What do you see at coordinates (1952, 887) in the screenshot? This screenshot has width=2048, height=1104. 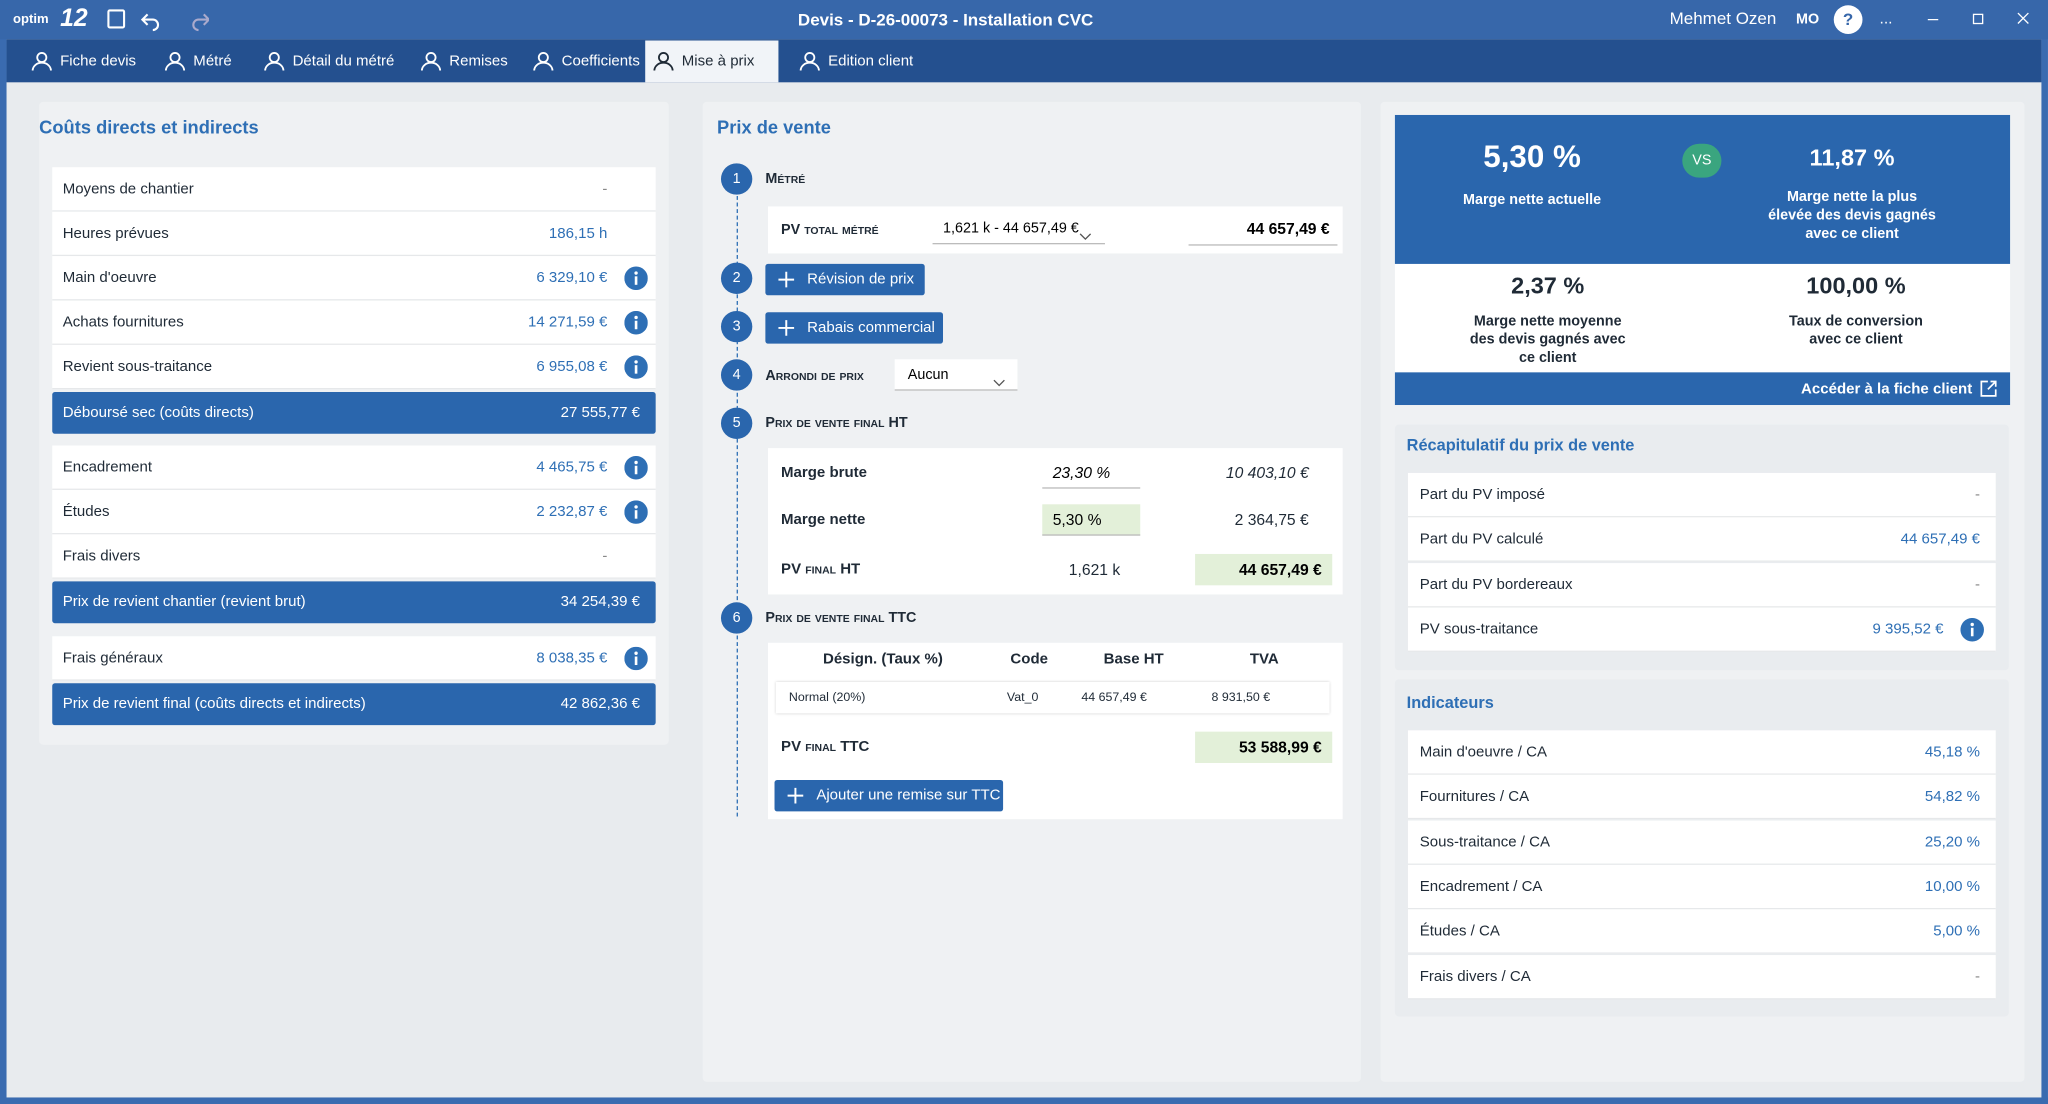 I see `row-value: 10,00 %` at bounding box center [1952, 887].